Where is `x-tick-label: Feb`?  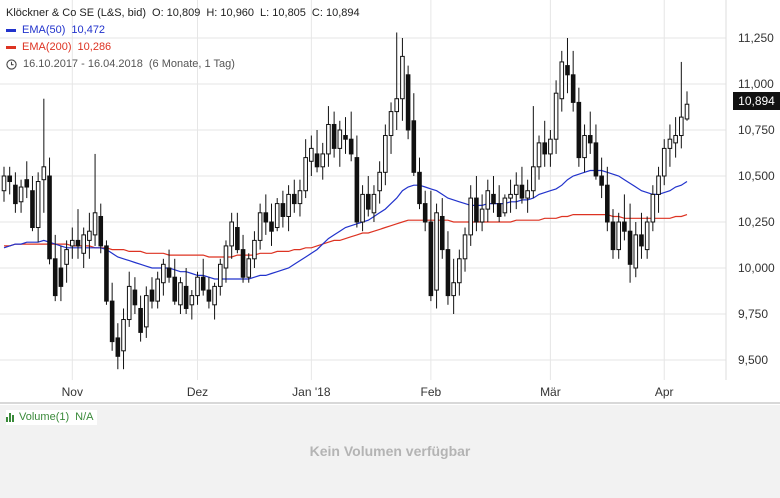 x-tick-label: Feb is located at coordinates (431, 392).